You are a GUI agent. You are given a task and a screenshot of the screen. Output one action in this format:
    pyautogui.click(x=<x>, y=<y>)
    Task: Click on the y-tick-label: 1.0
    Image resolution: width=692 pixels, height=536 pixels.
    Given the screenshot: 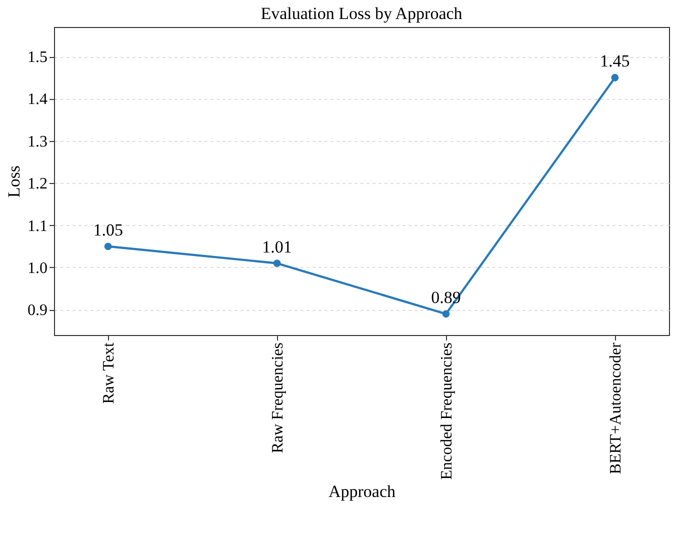 What is the action you would take?
    pyautogui.click(x=38, y=268)
    